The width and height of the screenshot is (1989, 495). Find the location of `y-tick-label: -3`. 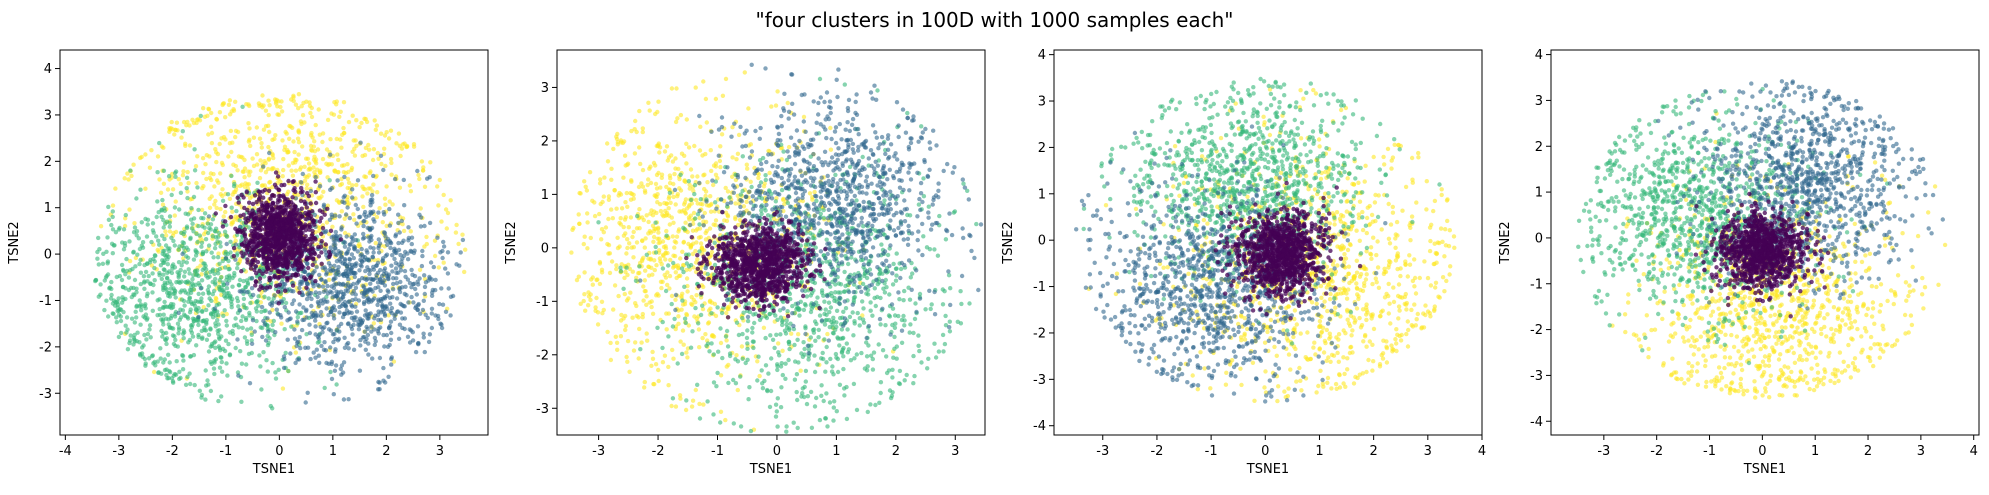

y-tick-label: -3 is located at coordinates (45, 394).